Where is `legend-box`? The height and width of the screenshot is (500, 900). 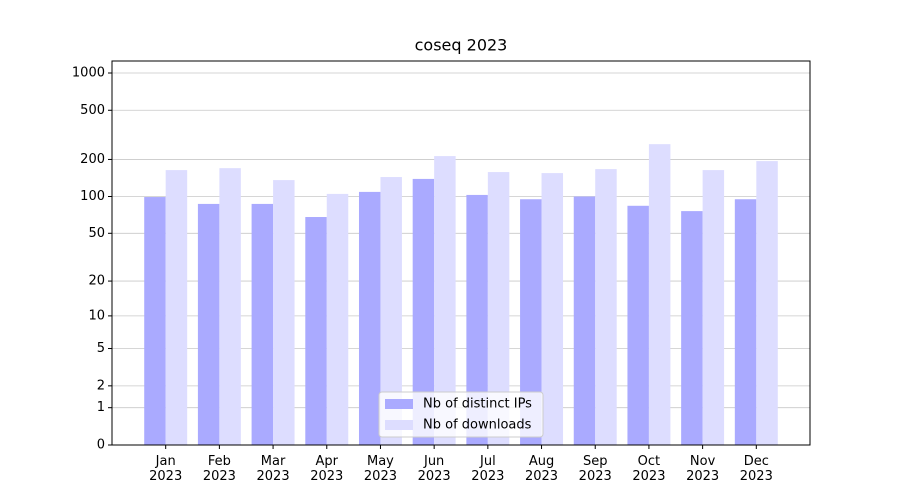
legend-box is located at coordinates (461, 414).